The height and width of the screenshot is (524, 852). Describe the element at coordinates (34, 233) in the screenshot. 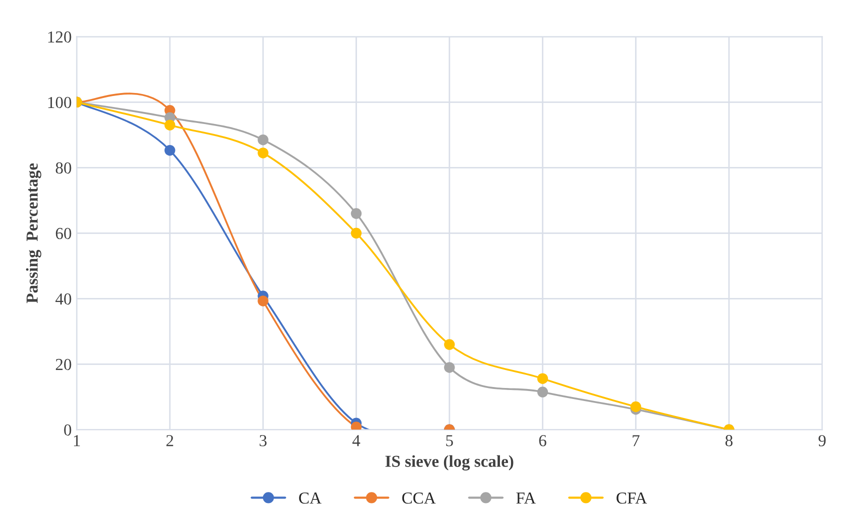

I see `y-axis-title: Passing Percentage` at that location.